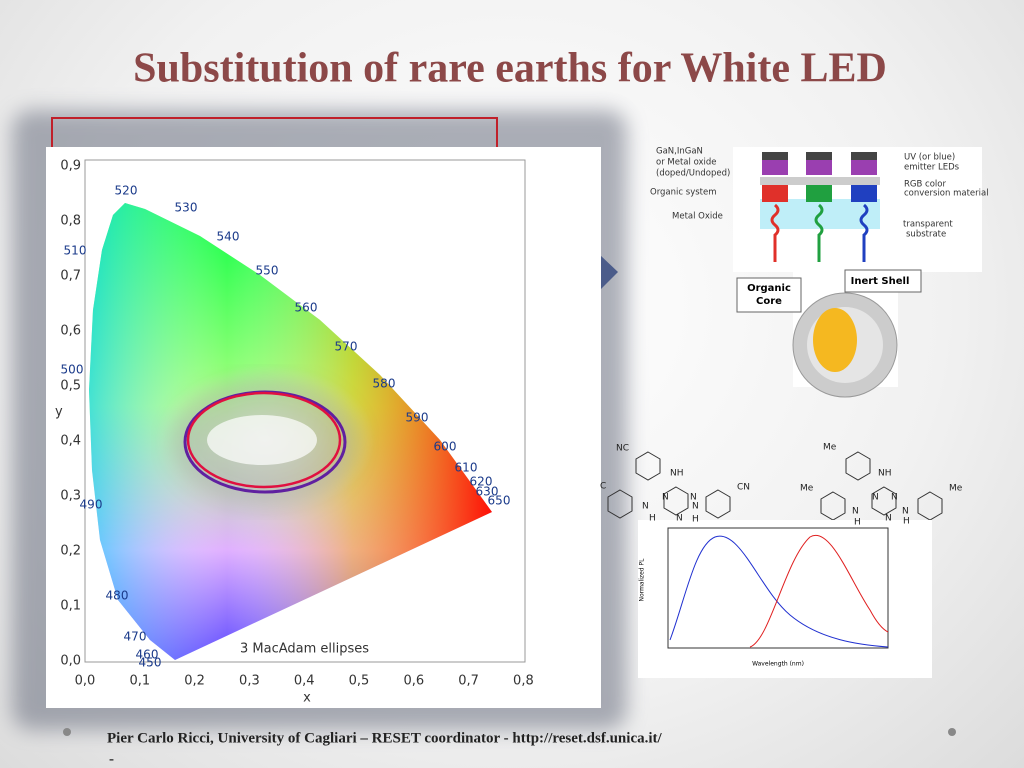 The image size is (1024, 768). What do you see at coordinates (72, 370) in the screenshot?
I see `wavelength-label: 500` at bounding box center [72, 370].